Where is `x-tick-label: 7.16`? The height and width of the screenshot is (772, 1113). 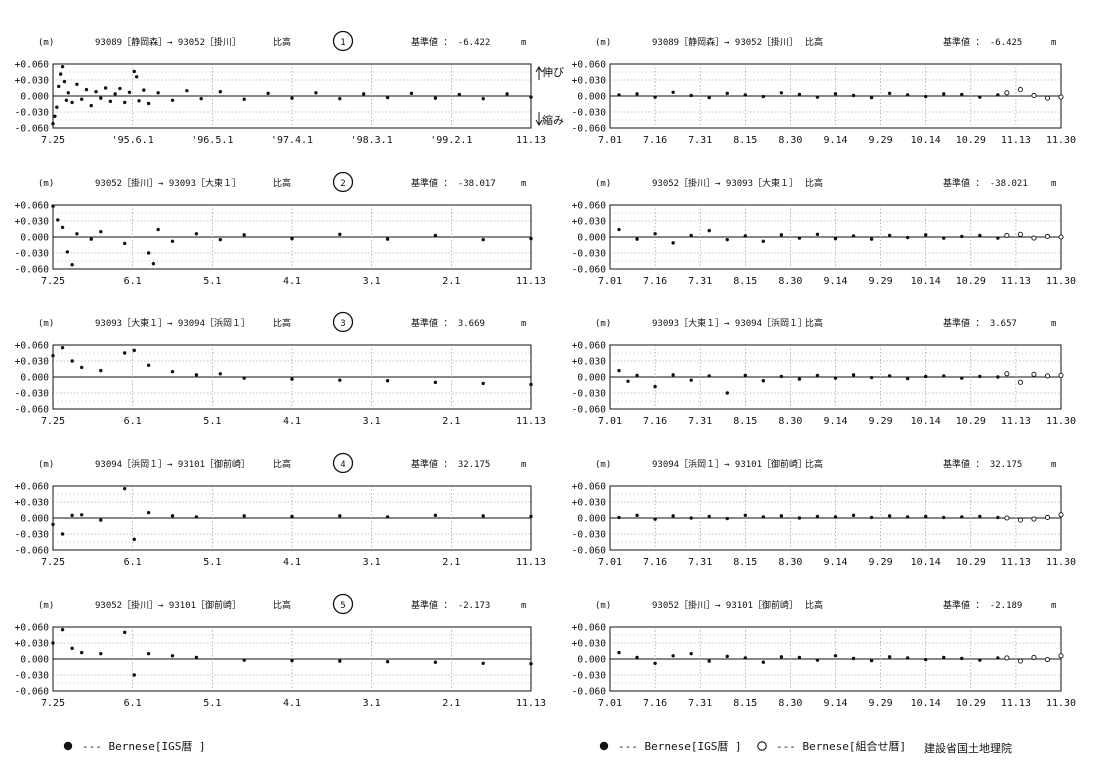 x-tick-label: 7.16 is located at coordinates (655, 562).